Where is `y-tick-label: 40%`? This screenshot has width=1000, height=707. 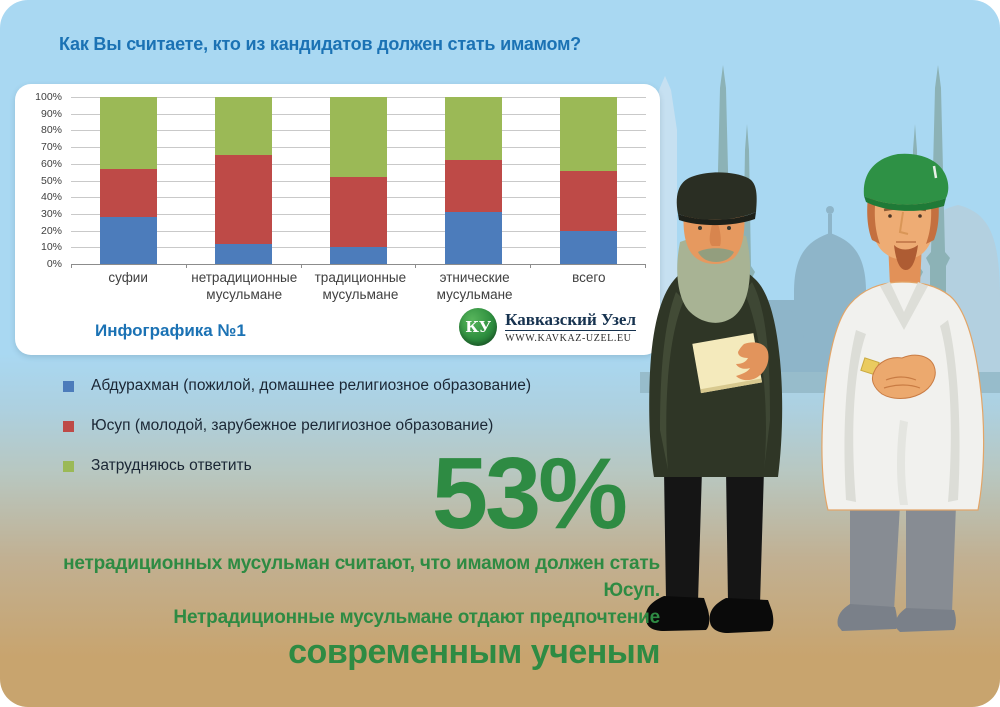 y-tick-label: 40% is located at coordinates (51, 197).